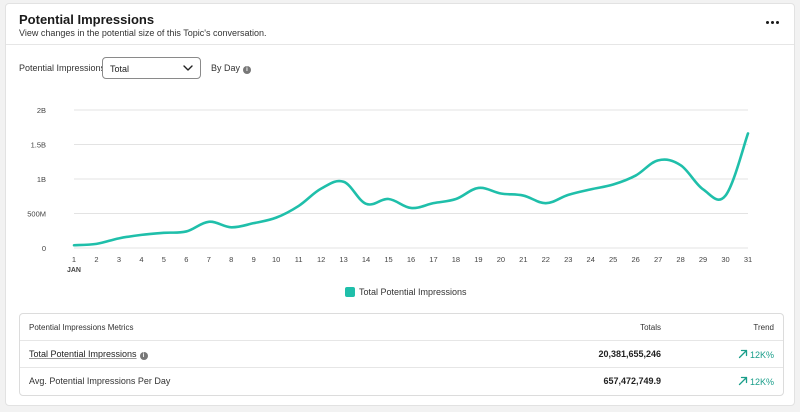 This screenshot has width=800, height=412. I want to click on x-tick-label: 4, so click(141, 259).